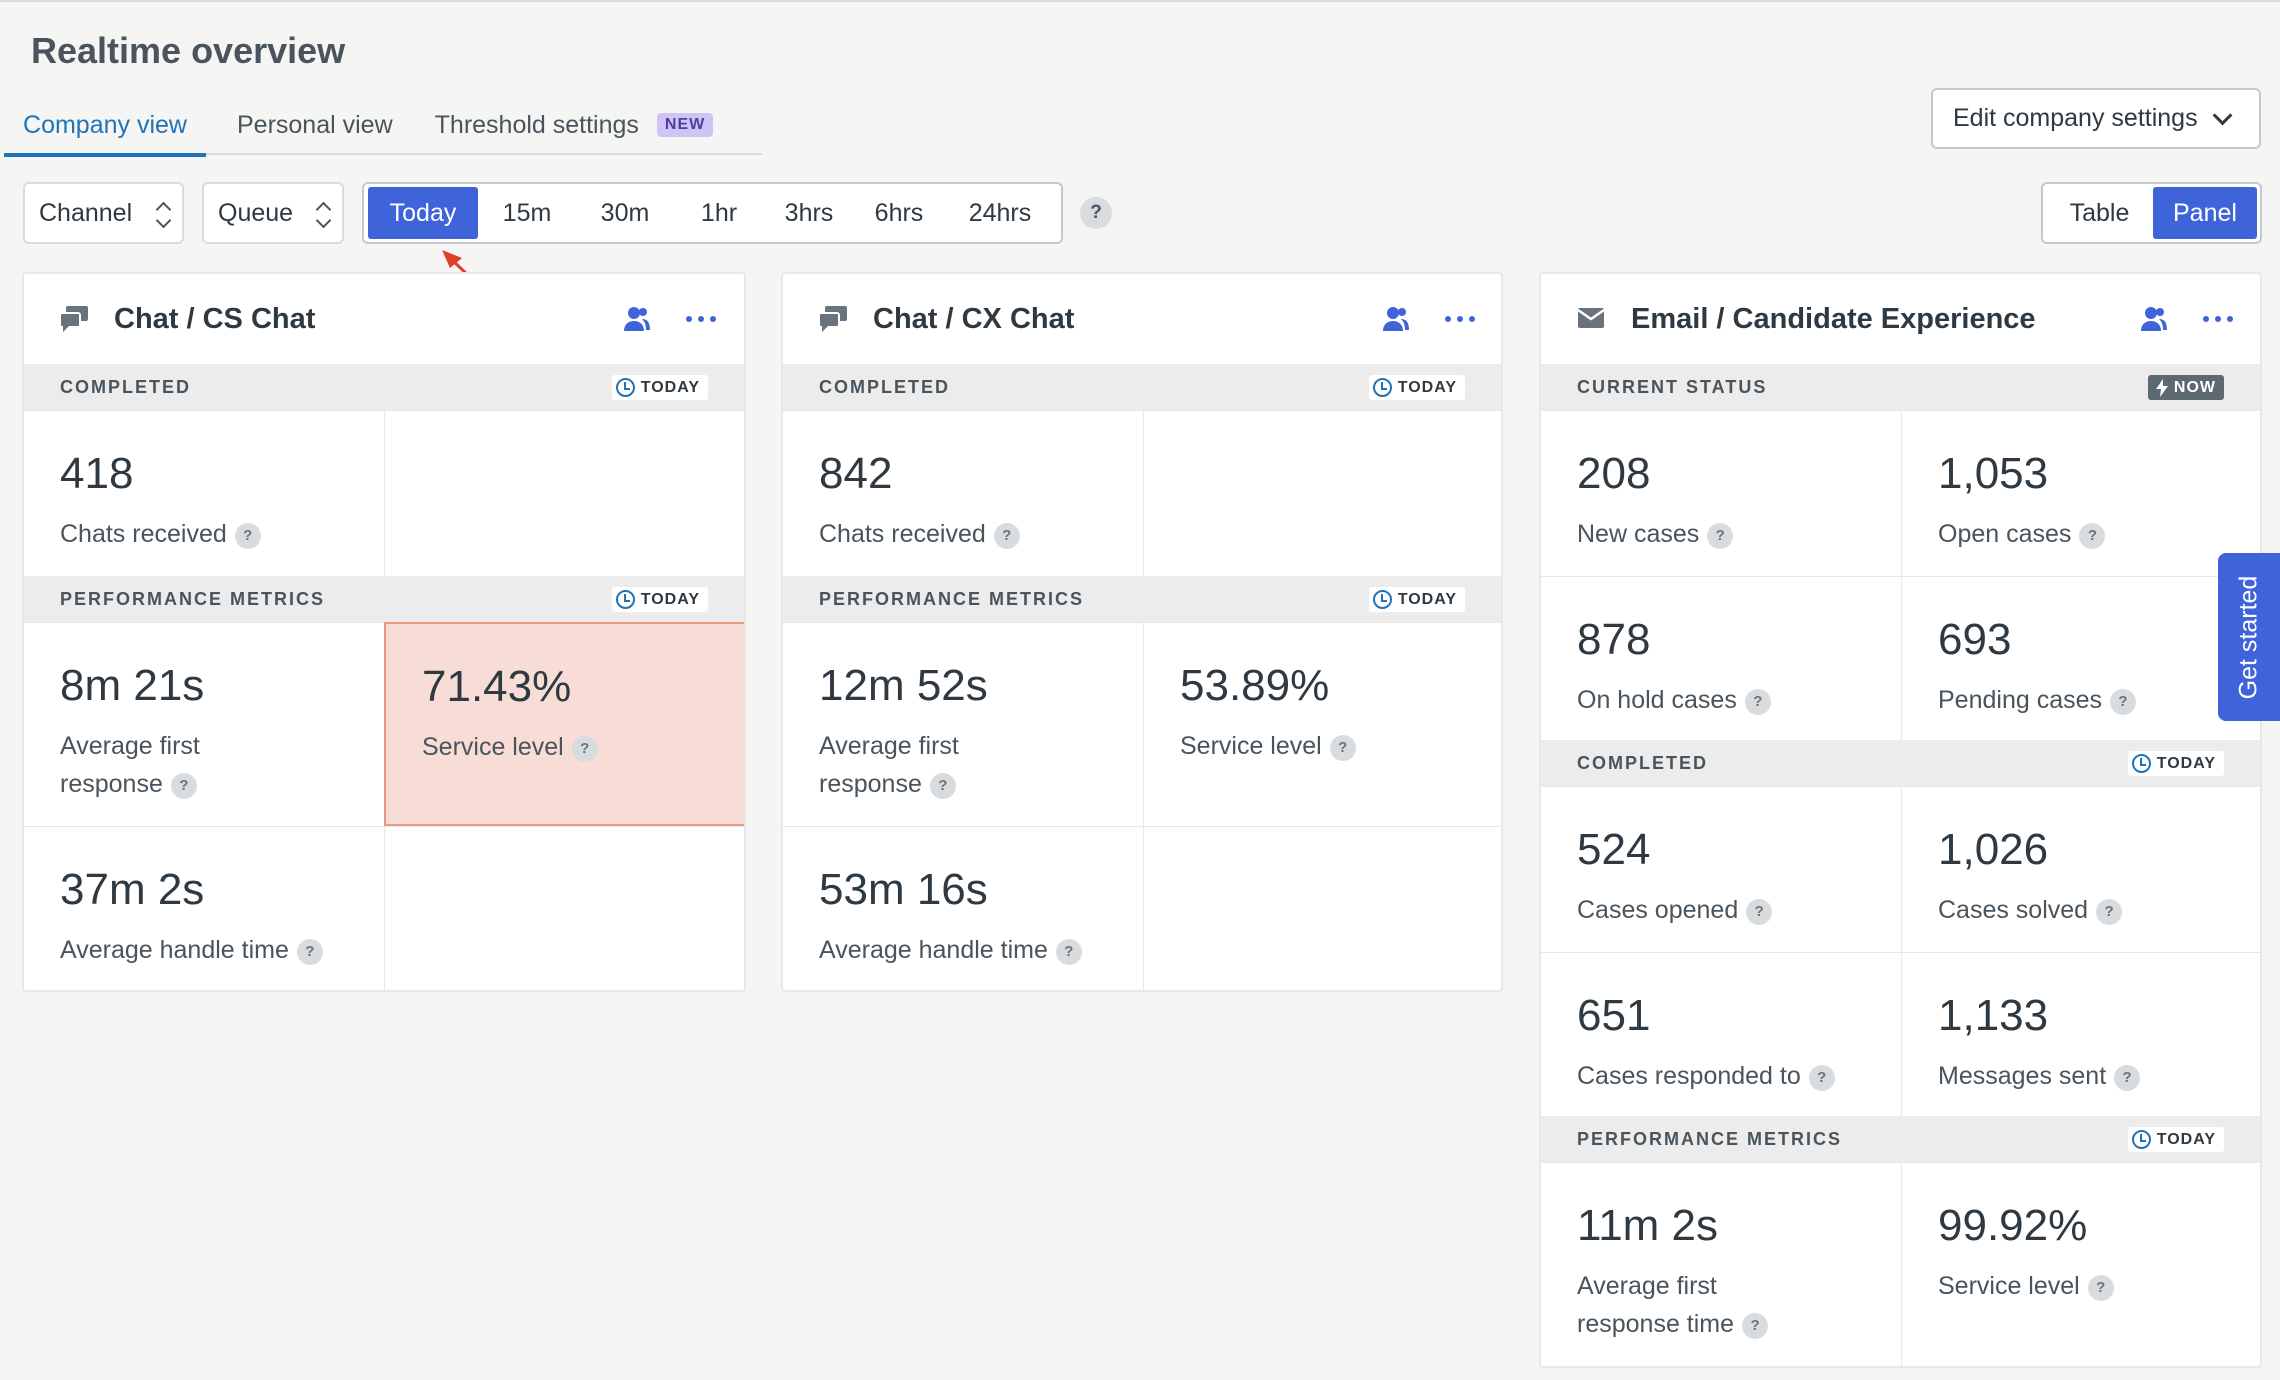 This screenshot has width=2280, height=1380. I want to click on metric-label: Messages sent?, so click(2088, 1076).